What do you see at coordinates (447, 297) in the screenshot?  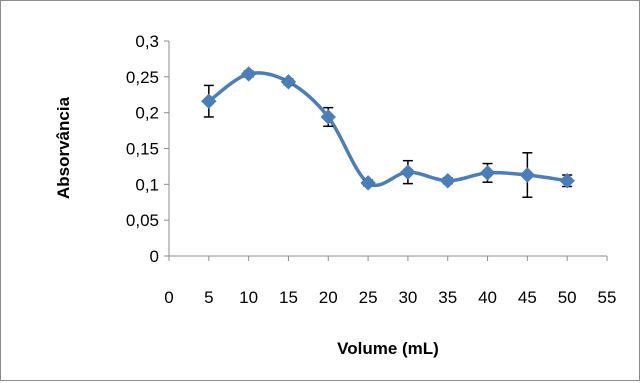 I see `x-tick-label: 35` at bounding box center [447, 297].